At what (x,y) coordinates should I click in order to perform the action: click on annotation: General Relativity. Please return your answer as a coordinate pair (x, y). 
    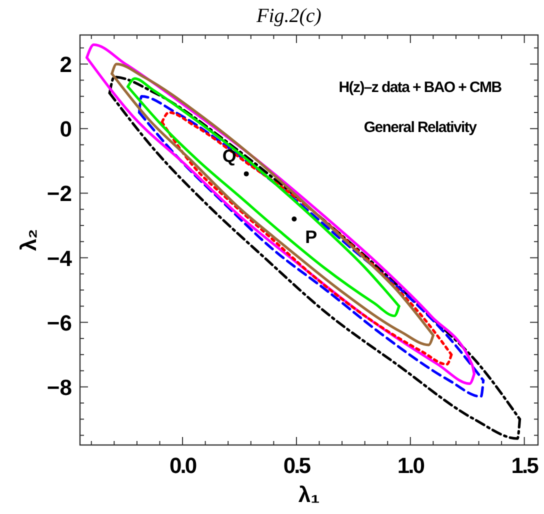
    Looking at the image, I should click on (421, 127).